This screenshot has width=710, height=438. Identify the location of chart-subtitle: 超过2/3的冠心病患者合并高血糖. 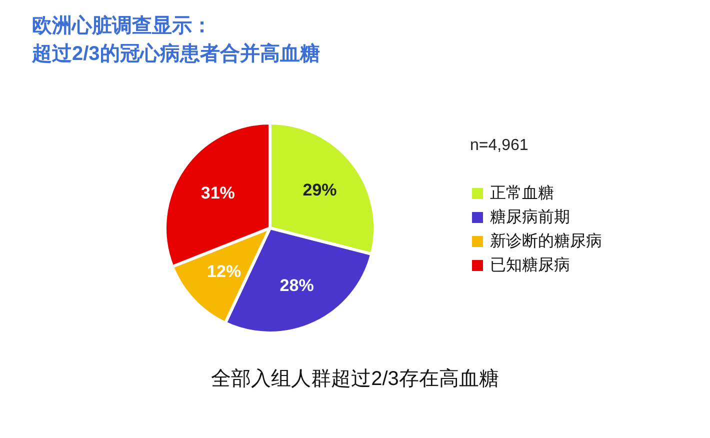
(175, 53).